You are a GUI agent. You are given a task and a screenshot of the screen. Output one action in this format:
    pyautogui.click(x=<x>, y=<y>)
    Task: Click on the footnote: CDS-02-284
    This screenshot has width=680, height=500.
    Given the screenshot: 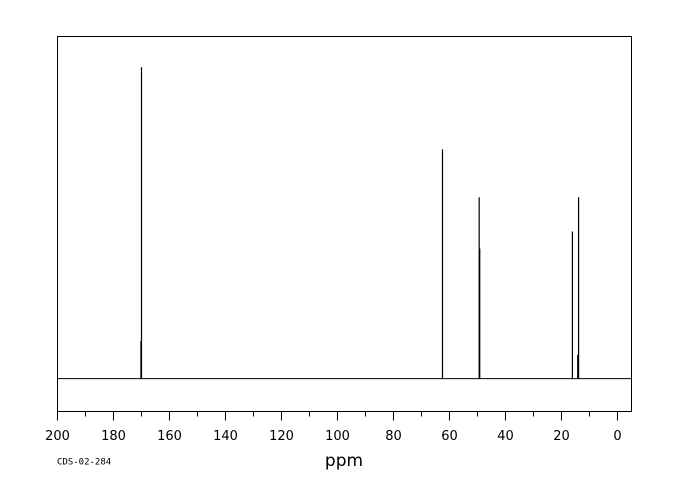 What is the action you would take?
    pyautogui.click(x=84, y=463)
    